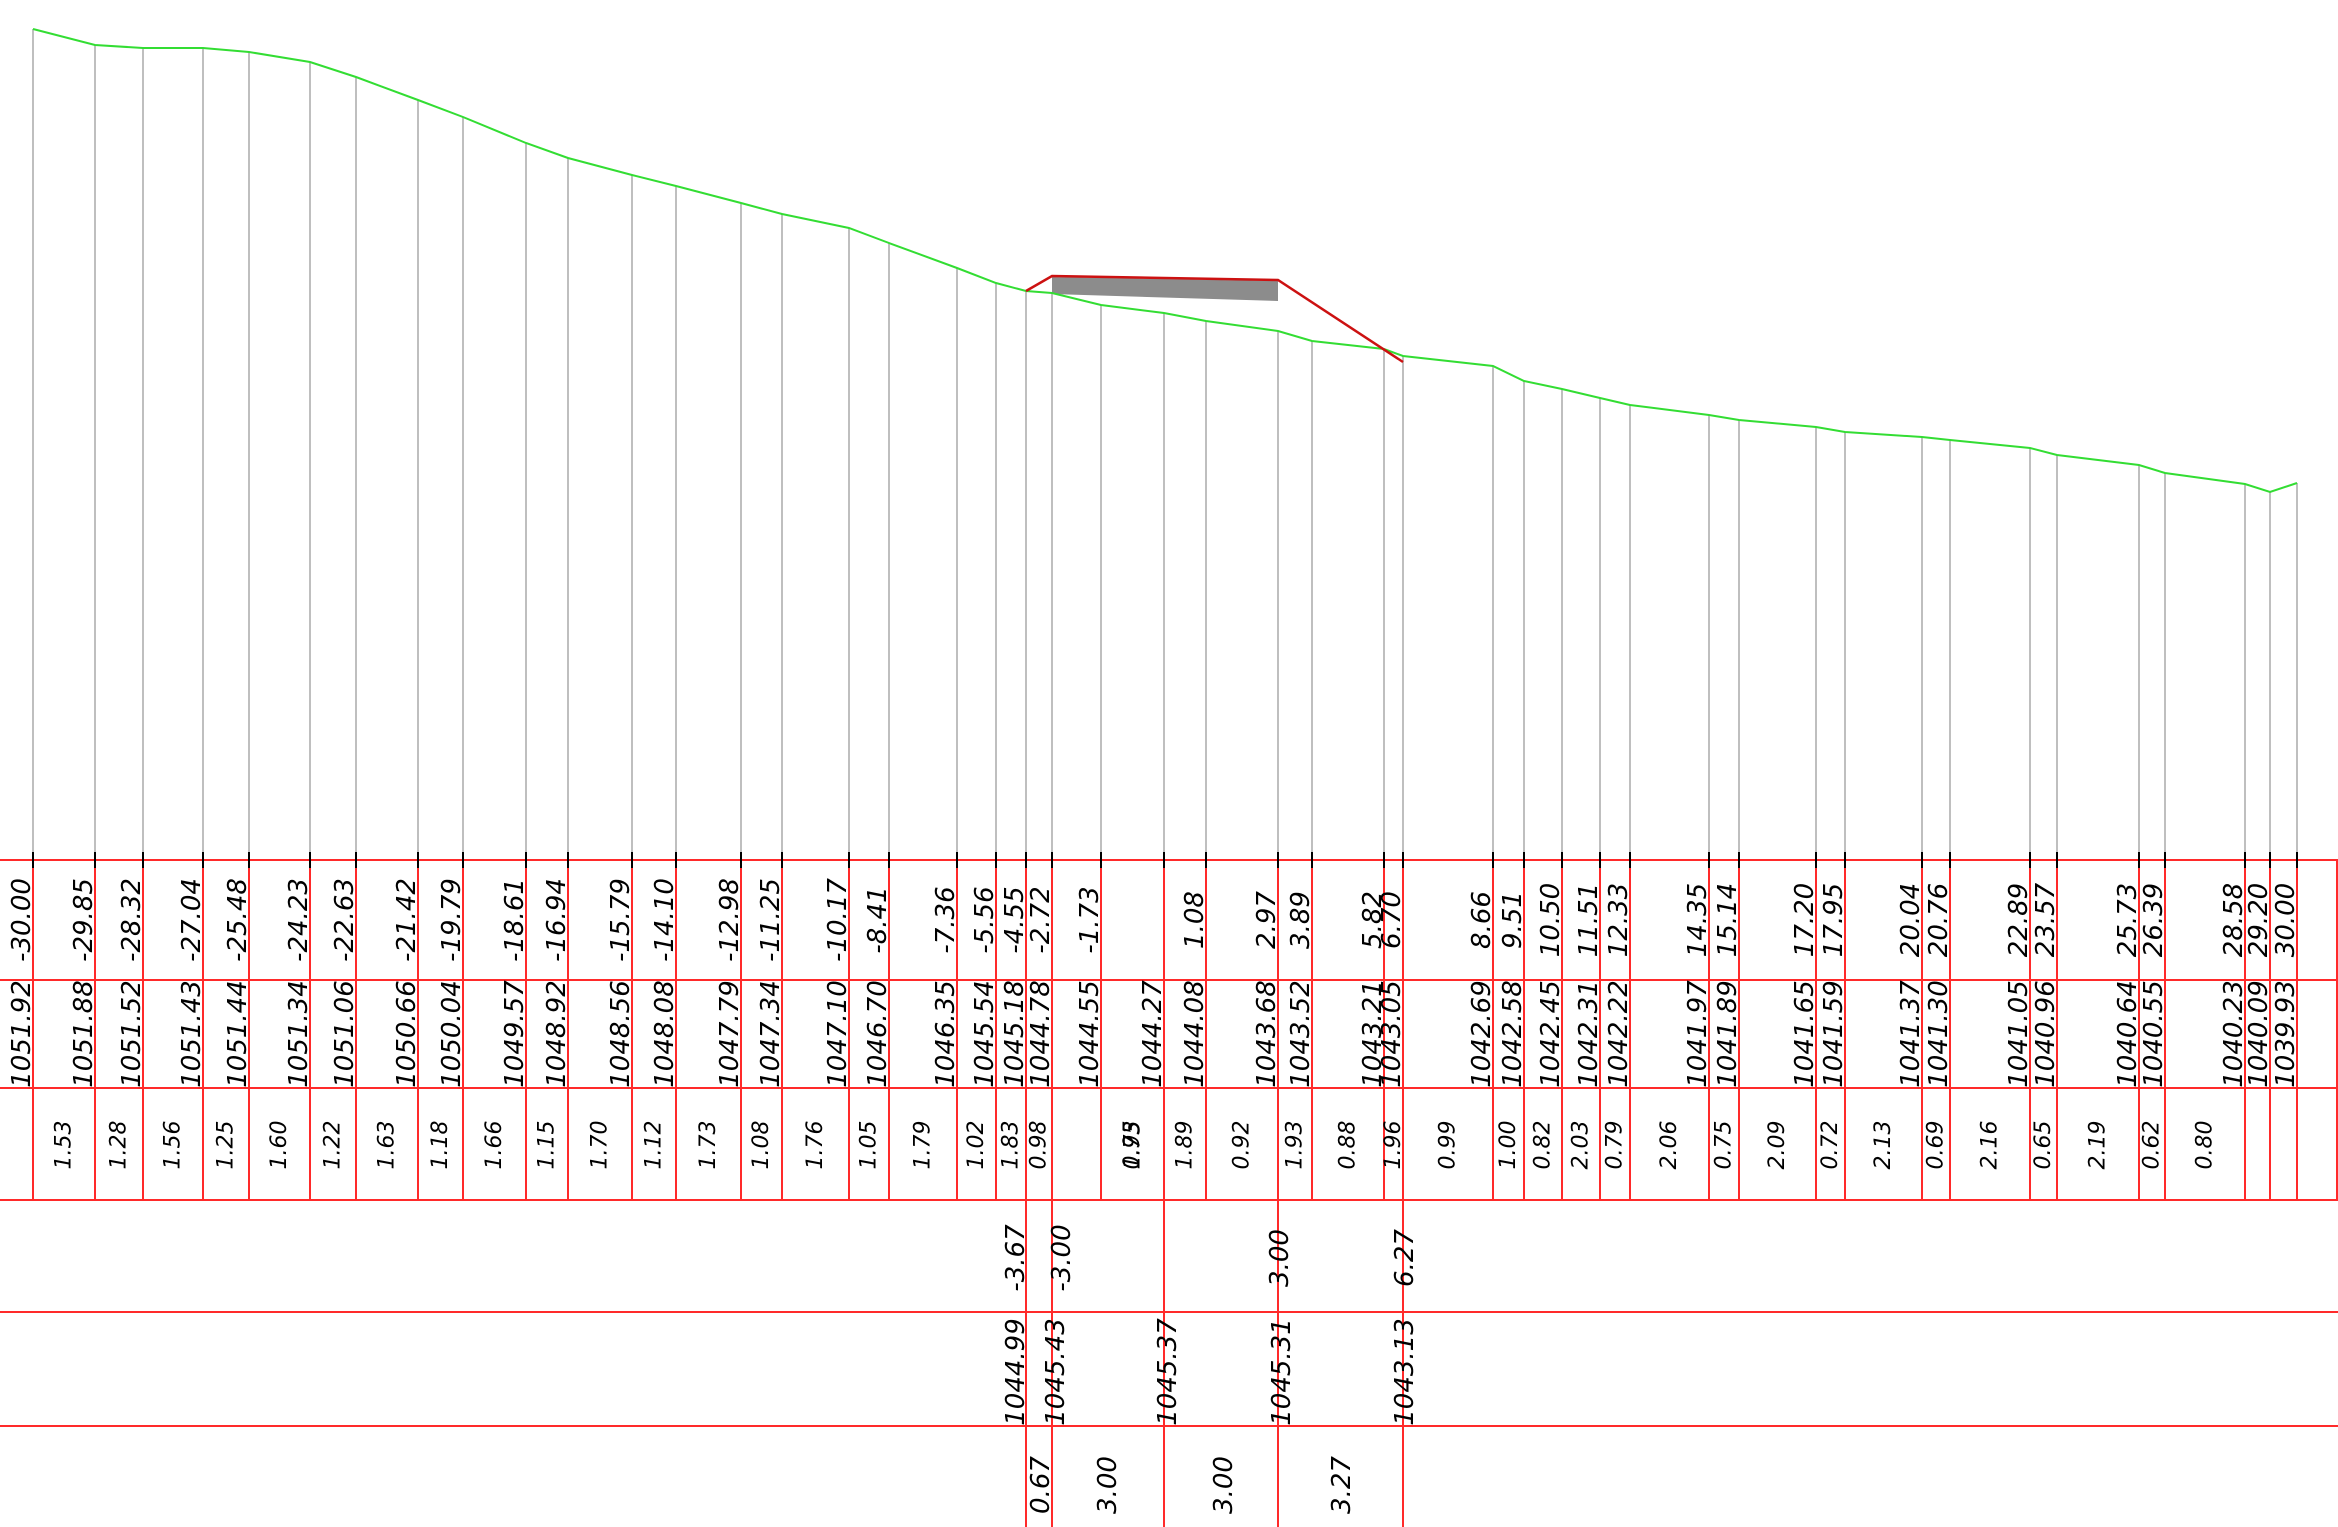 Image resolution: width=2338 pixels, height=1527 pixels. Describe the element at coordinates (869, 1145) in the screenshot. I see `ground-distance-label: 1.05` at that location.